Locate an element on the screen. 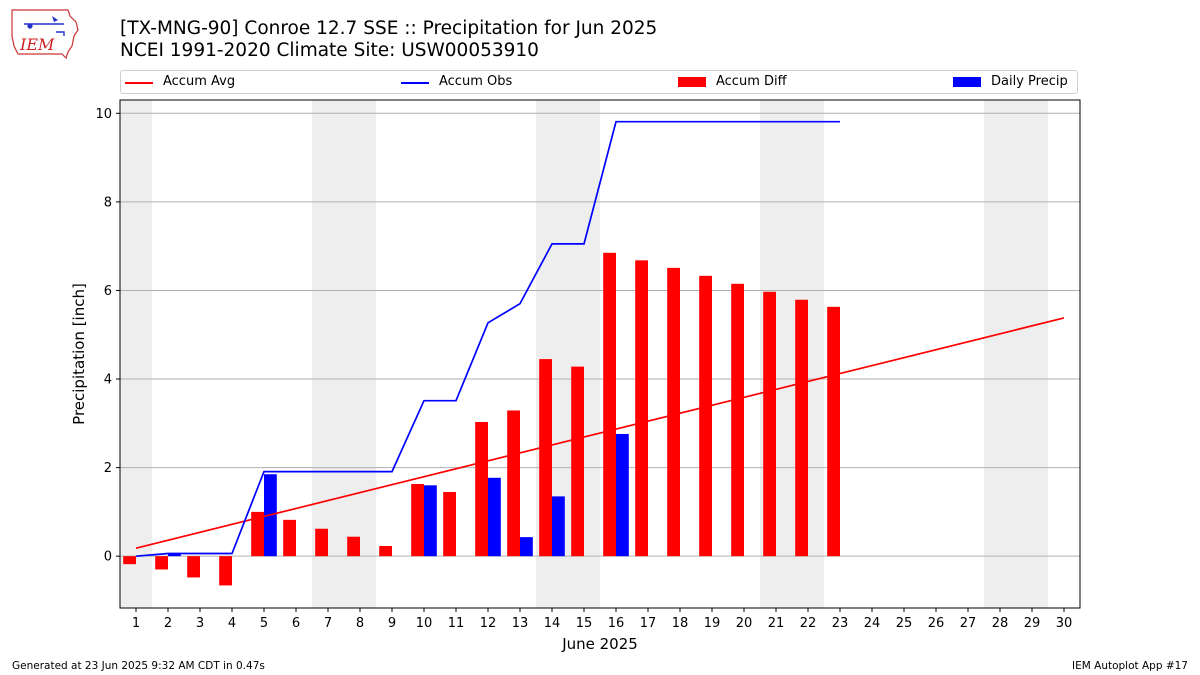 Image resolution: width=1200 pixels, height=675 pixels. x-tick-label-4: 4 is located at coordinates (232, 623).